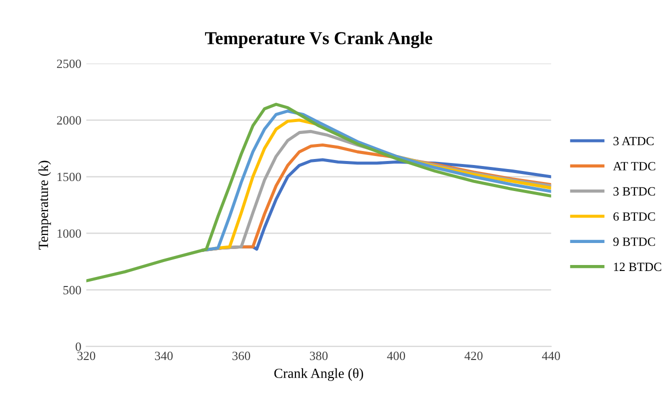 The height and width of the screenshot is (410, 664). What do you see at coordinates (638, 267) in the screenshot?
I see `legend-label: 12 BTDC` at bounding box center [638, 267].